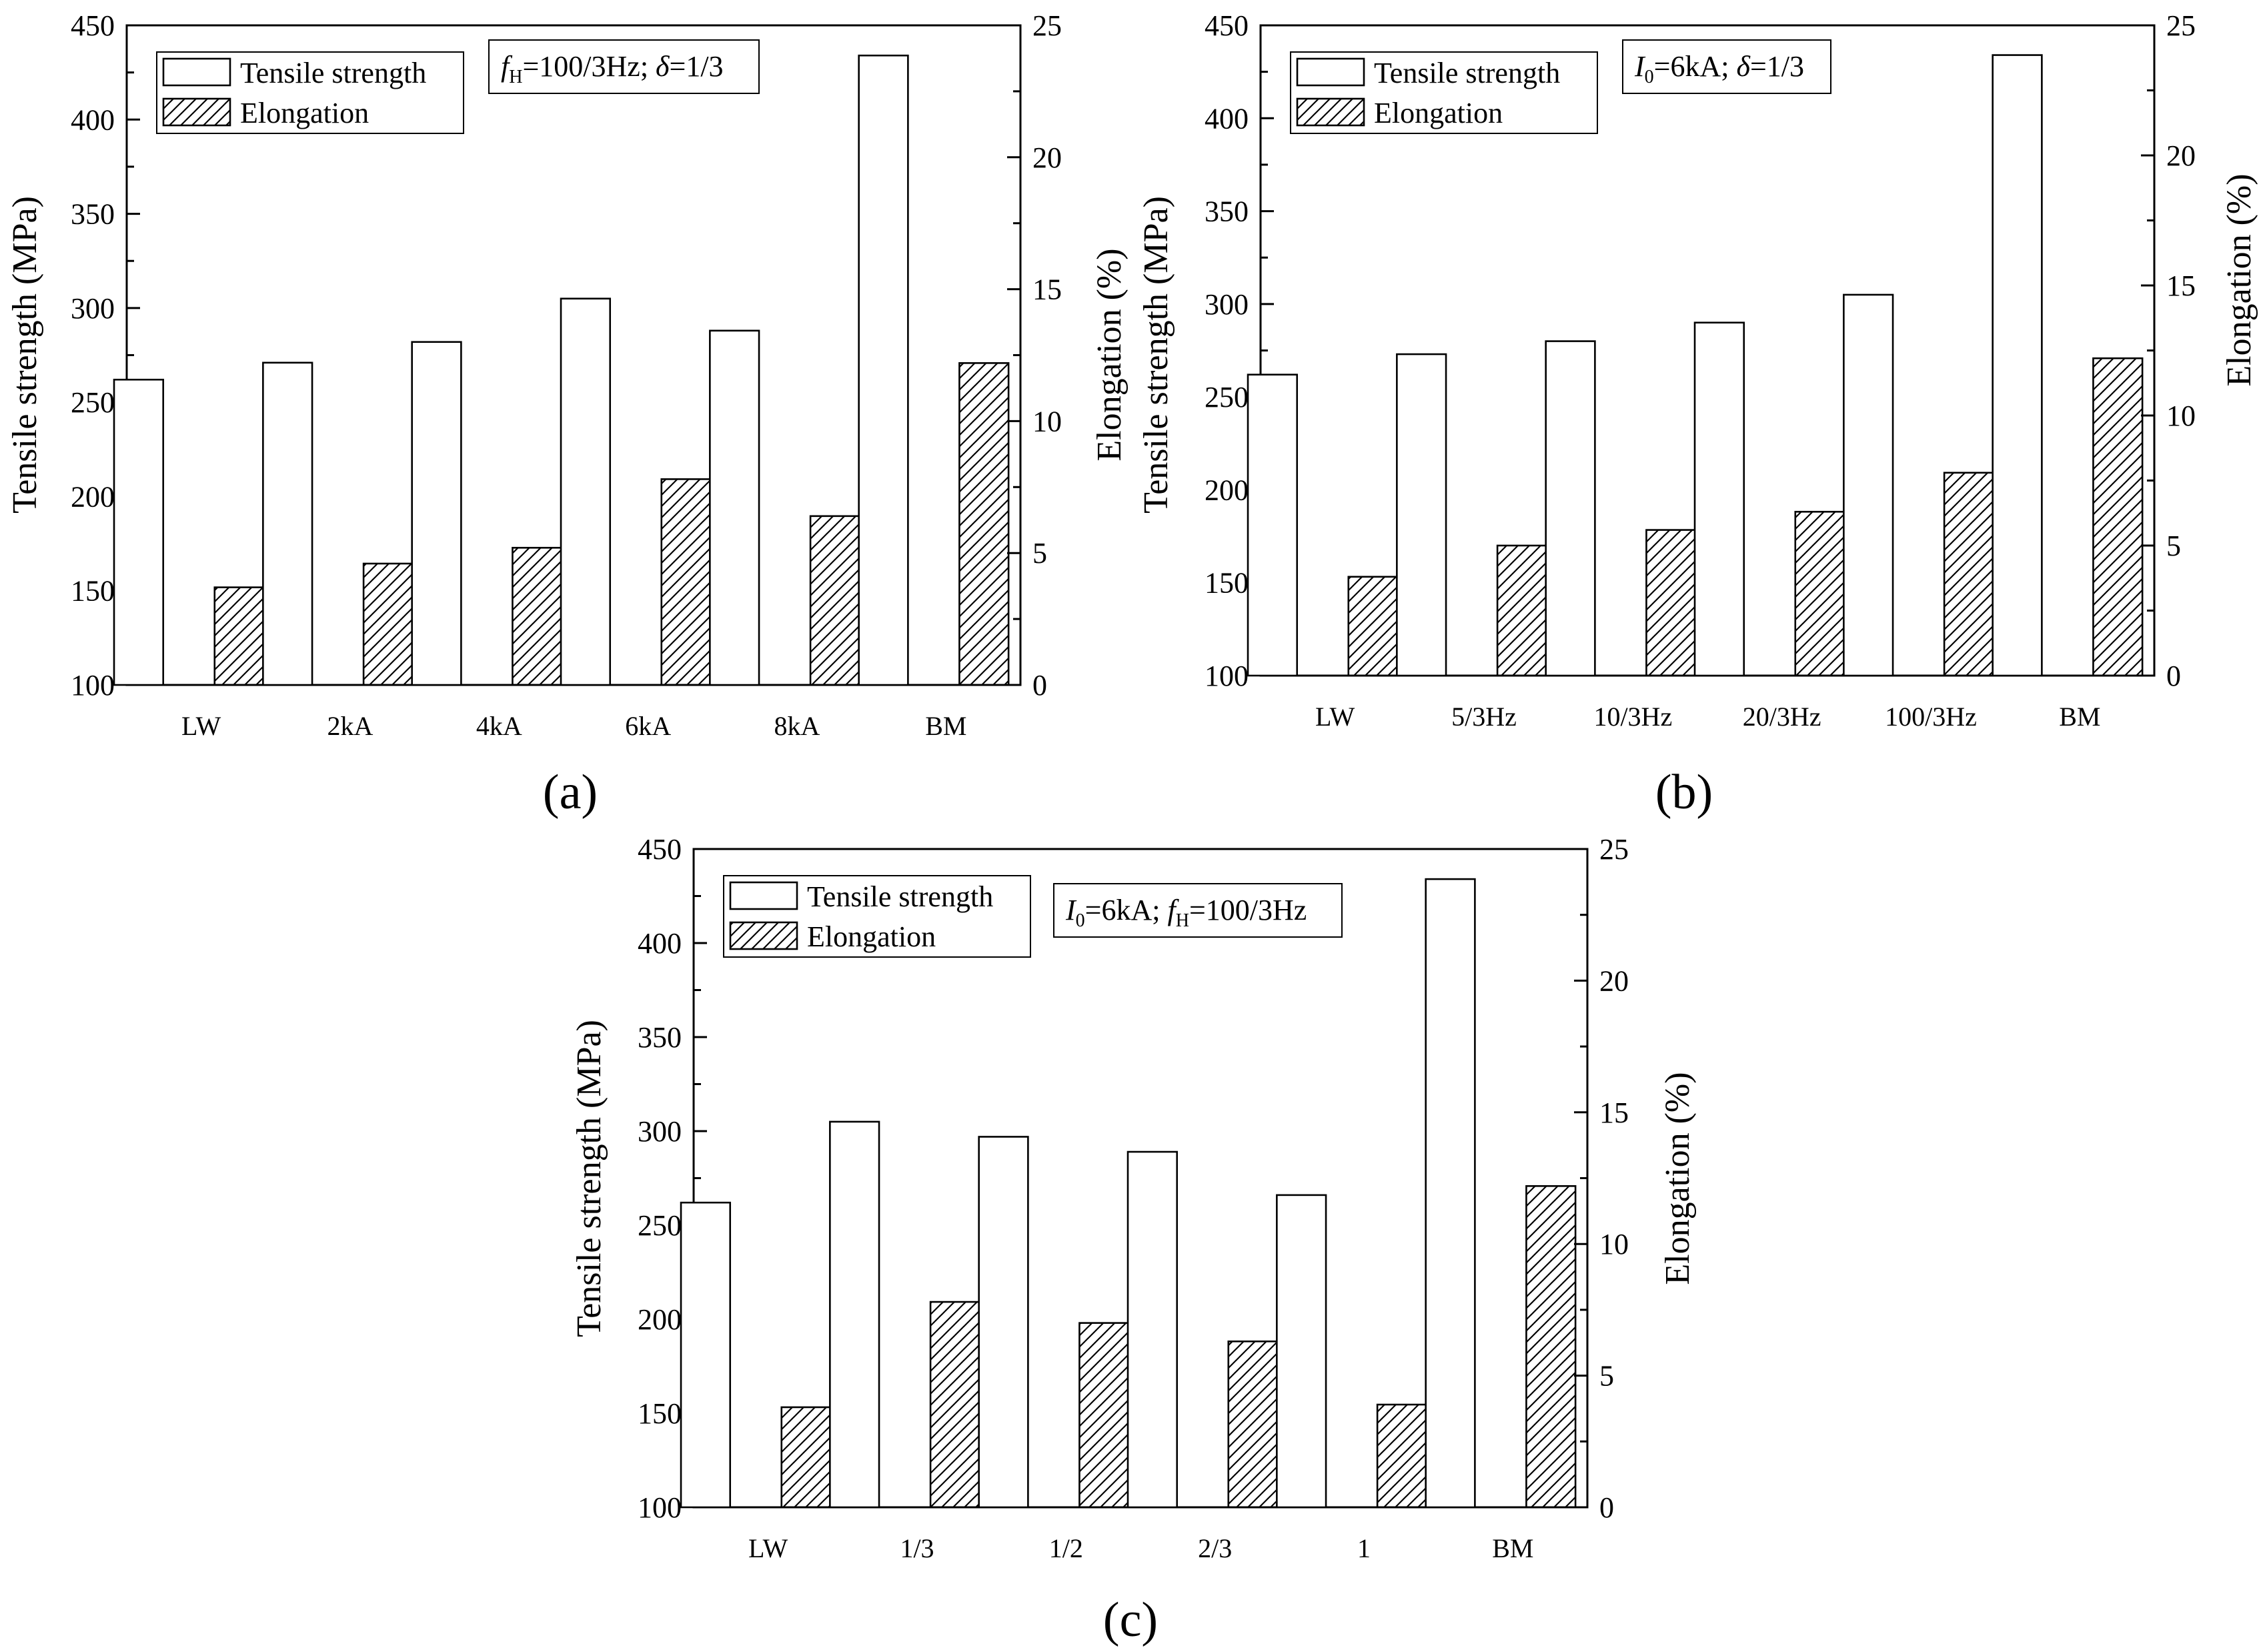  What do you see at coordinates (1782, 717) in the screenshot?
I see `x-tick-label: 20/3Hz` at bounding box center [1782, 717].